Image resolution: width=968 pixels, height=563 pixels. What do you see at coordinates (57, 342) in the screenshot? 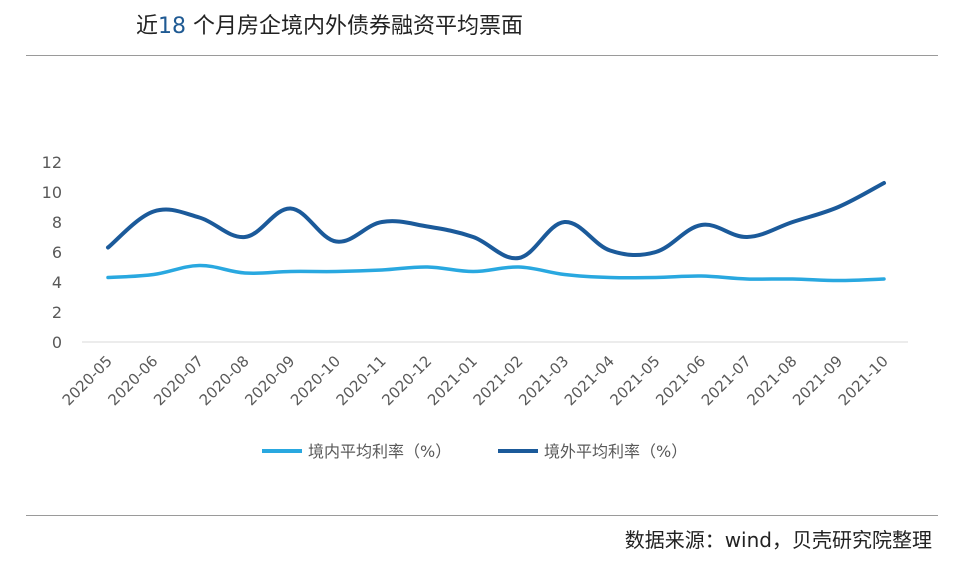
I see `y-tick-label: 0` at bounding box center [57, 342].